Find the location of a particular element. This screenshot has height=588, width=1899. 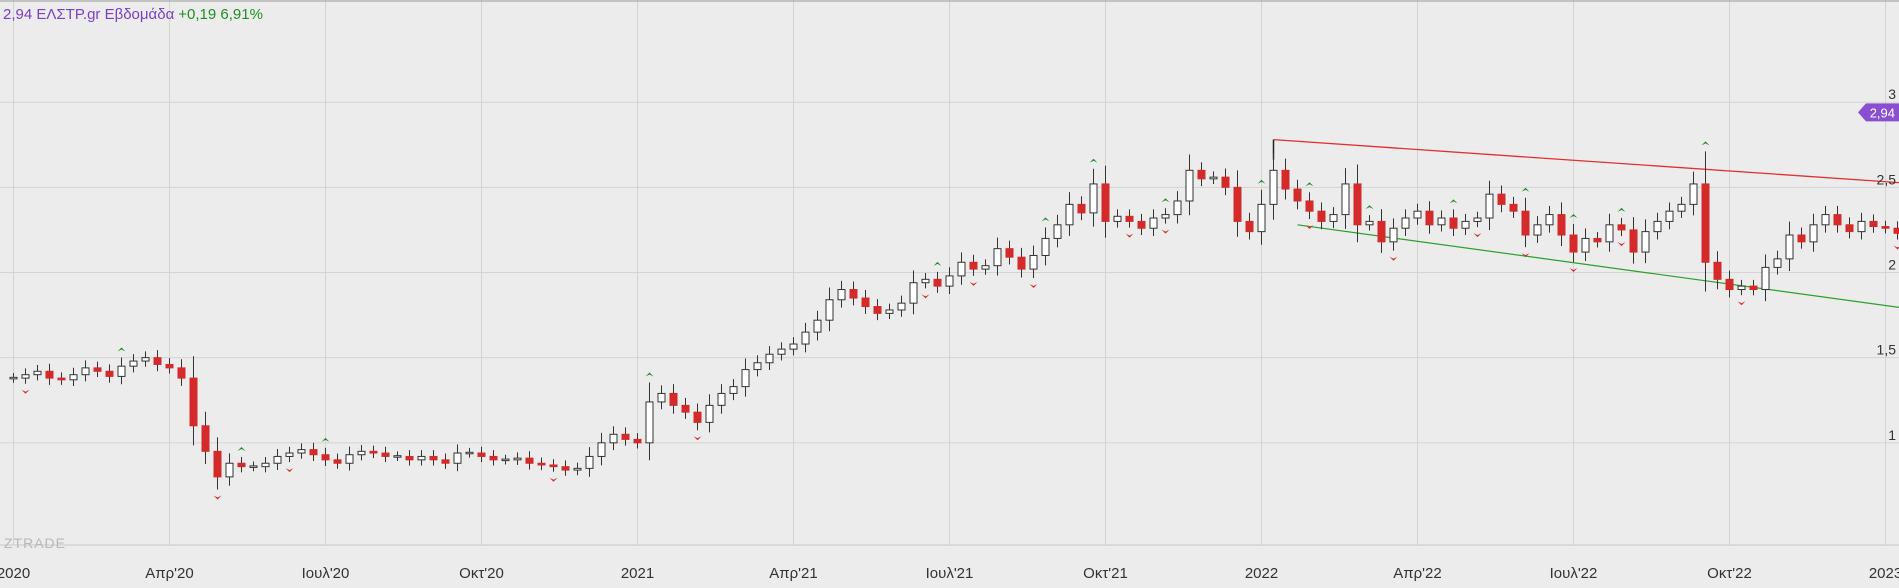

support-trendline is located at coordinates (1598, 299).